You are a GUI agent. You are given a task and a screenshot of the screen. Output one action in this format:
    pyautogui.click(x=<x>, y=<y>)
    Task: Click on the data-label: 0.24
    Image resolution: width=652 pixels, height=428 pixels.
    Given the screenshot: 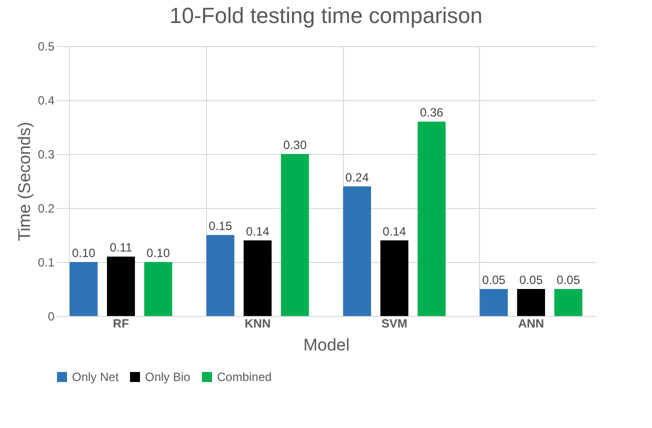 What is the action you would take?
    pyautogui.click(x=357, y=177)
    